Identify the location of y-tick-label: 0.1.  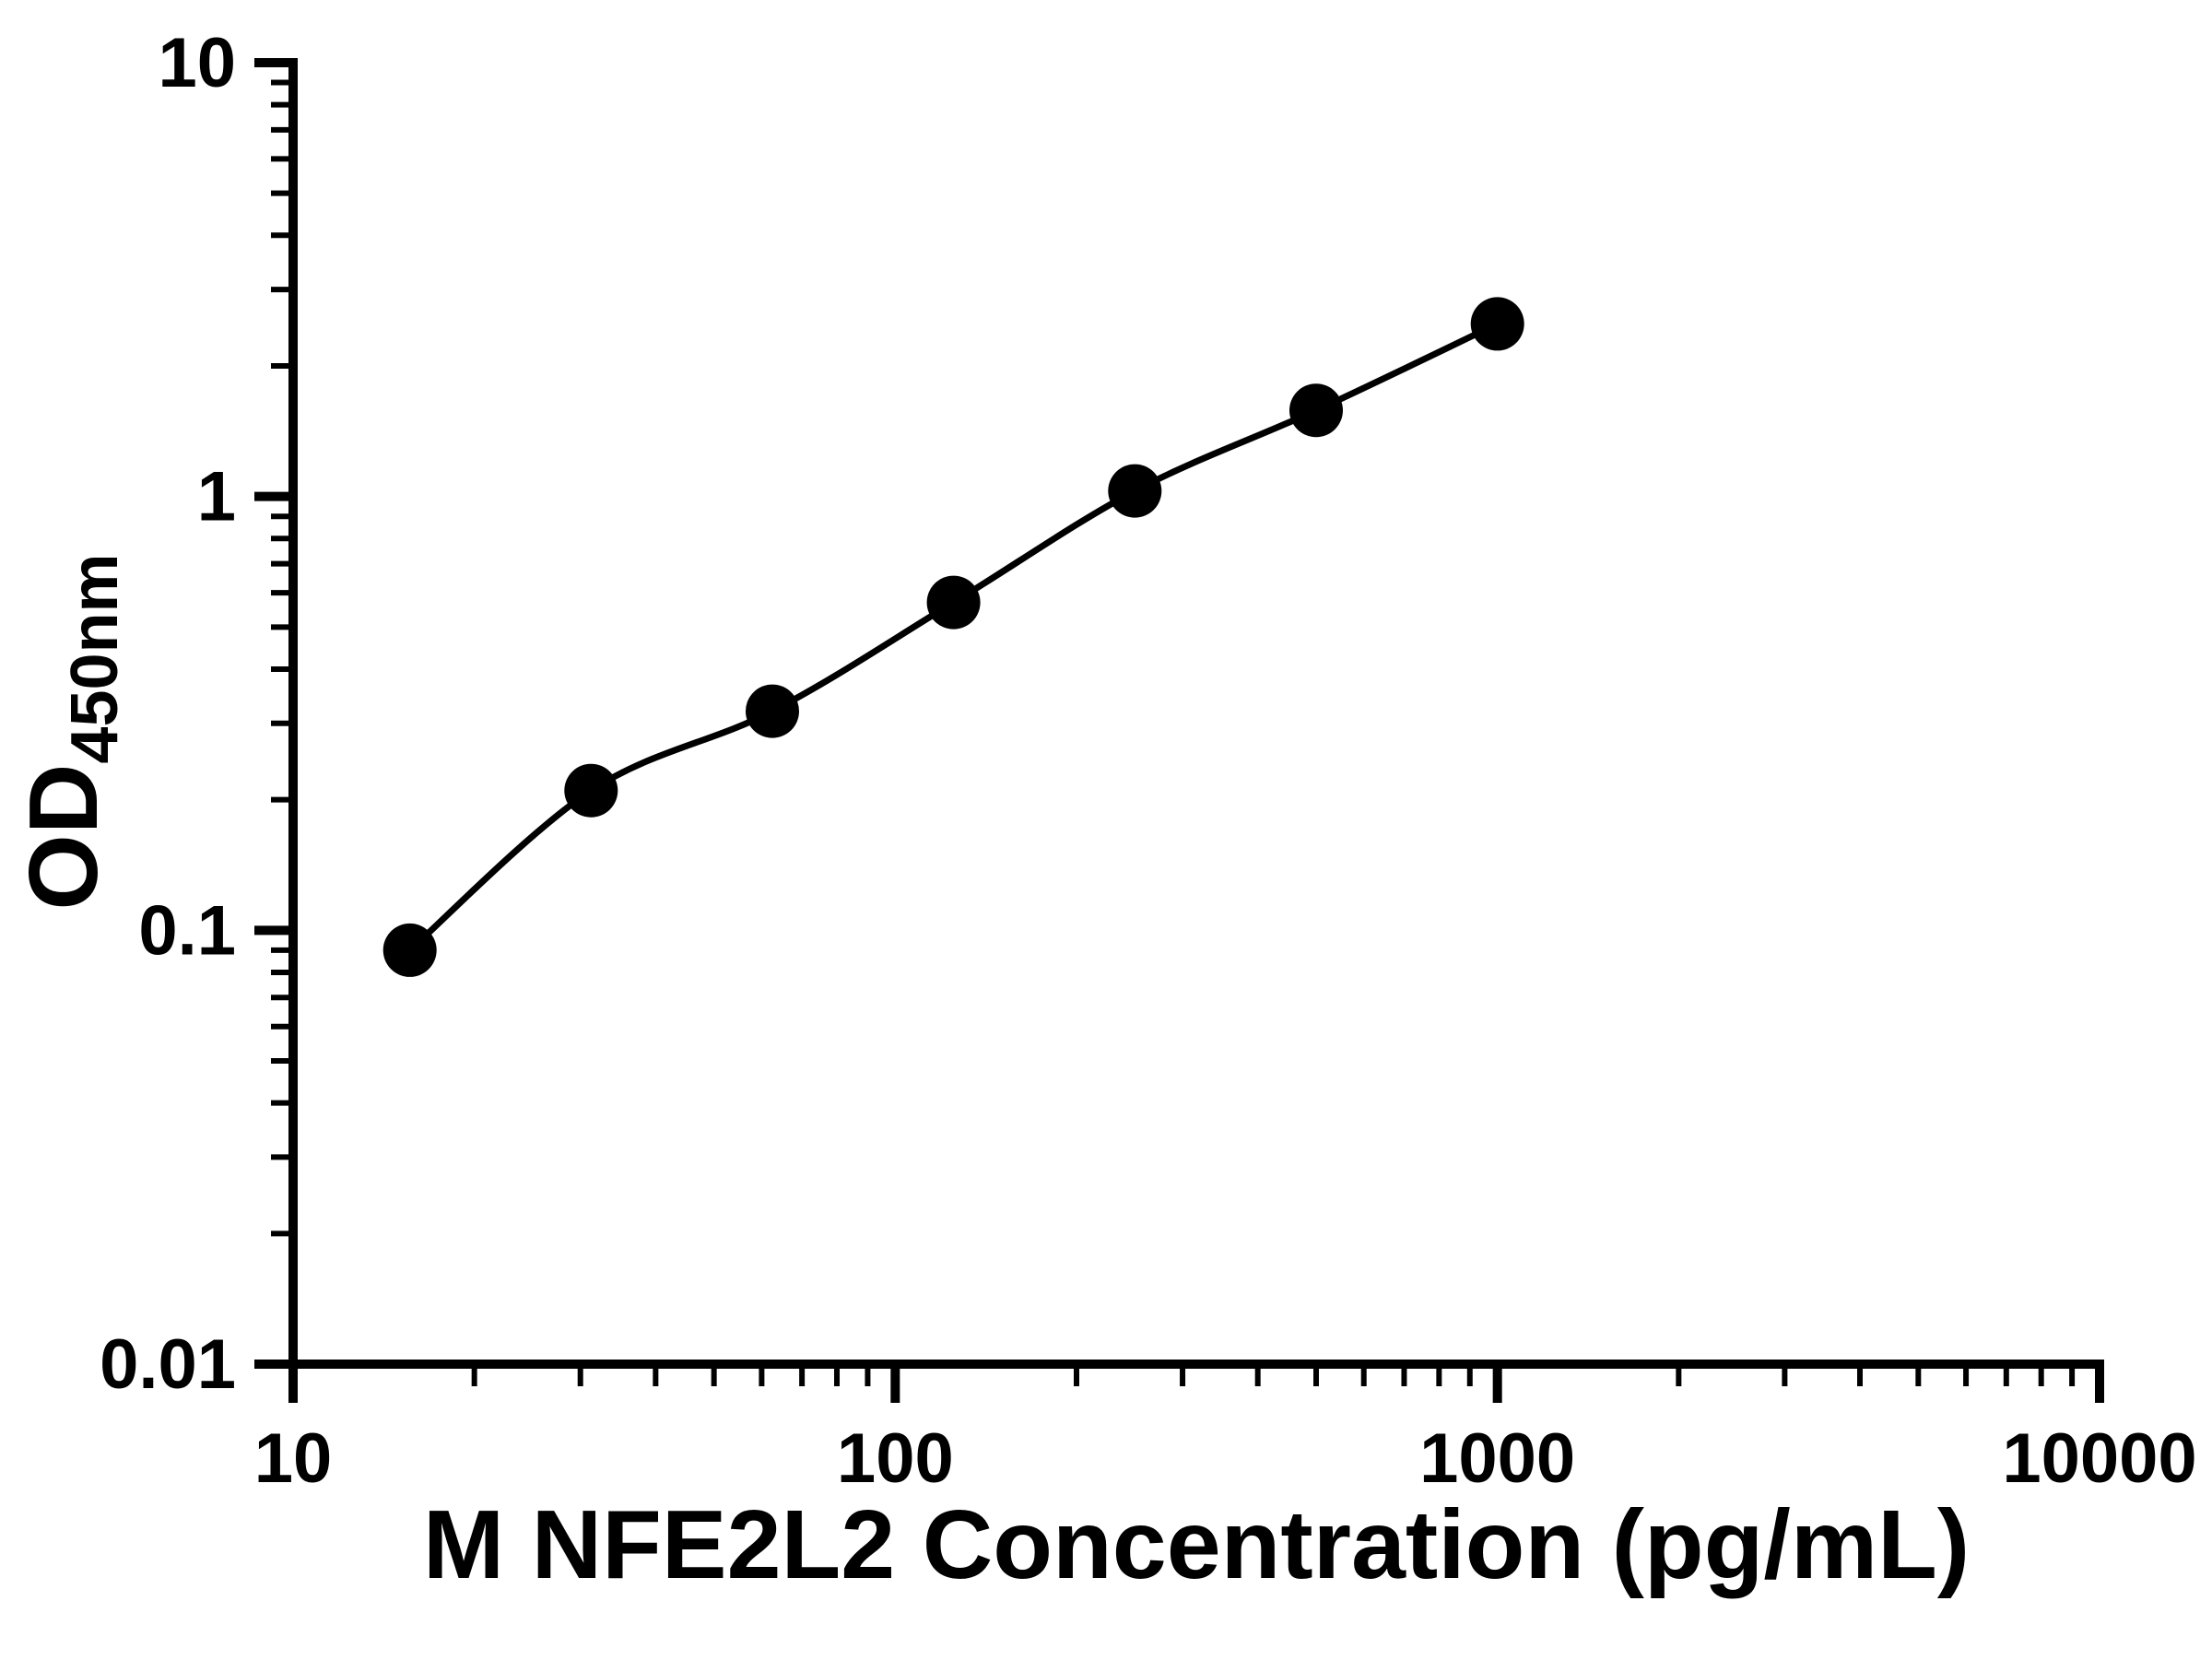
(187, 930).